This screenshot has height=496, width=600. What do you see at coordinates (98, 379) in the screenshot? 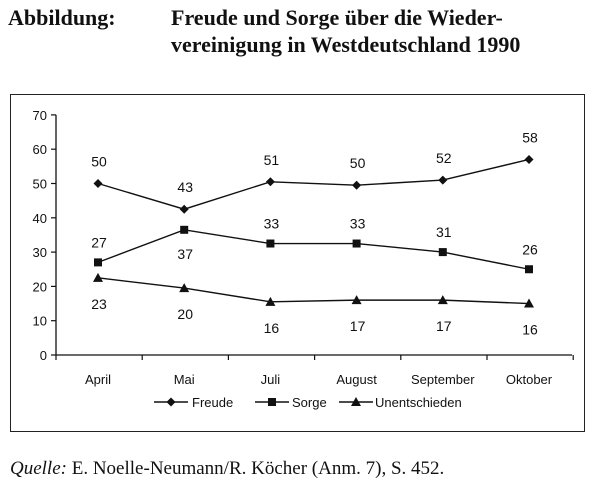
I see `x-tick-label: April` at bounding box center [98, 379].